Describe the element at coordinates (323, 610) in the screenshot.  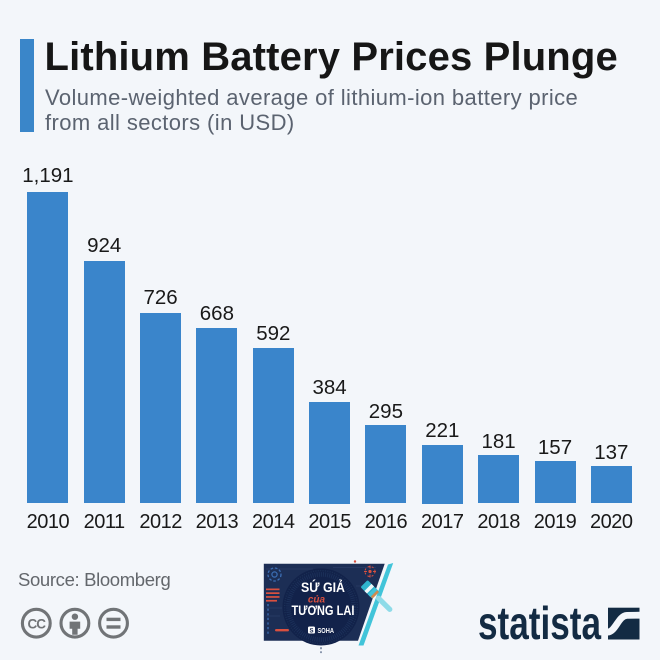
I see `svg-text: TƯƠNG LAI` at that location.